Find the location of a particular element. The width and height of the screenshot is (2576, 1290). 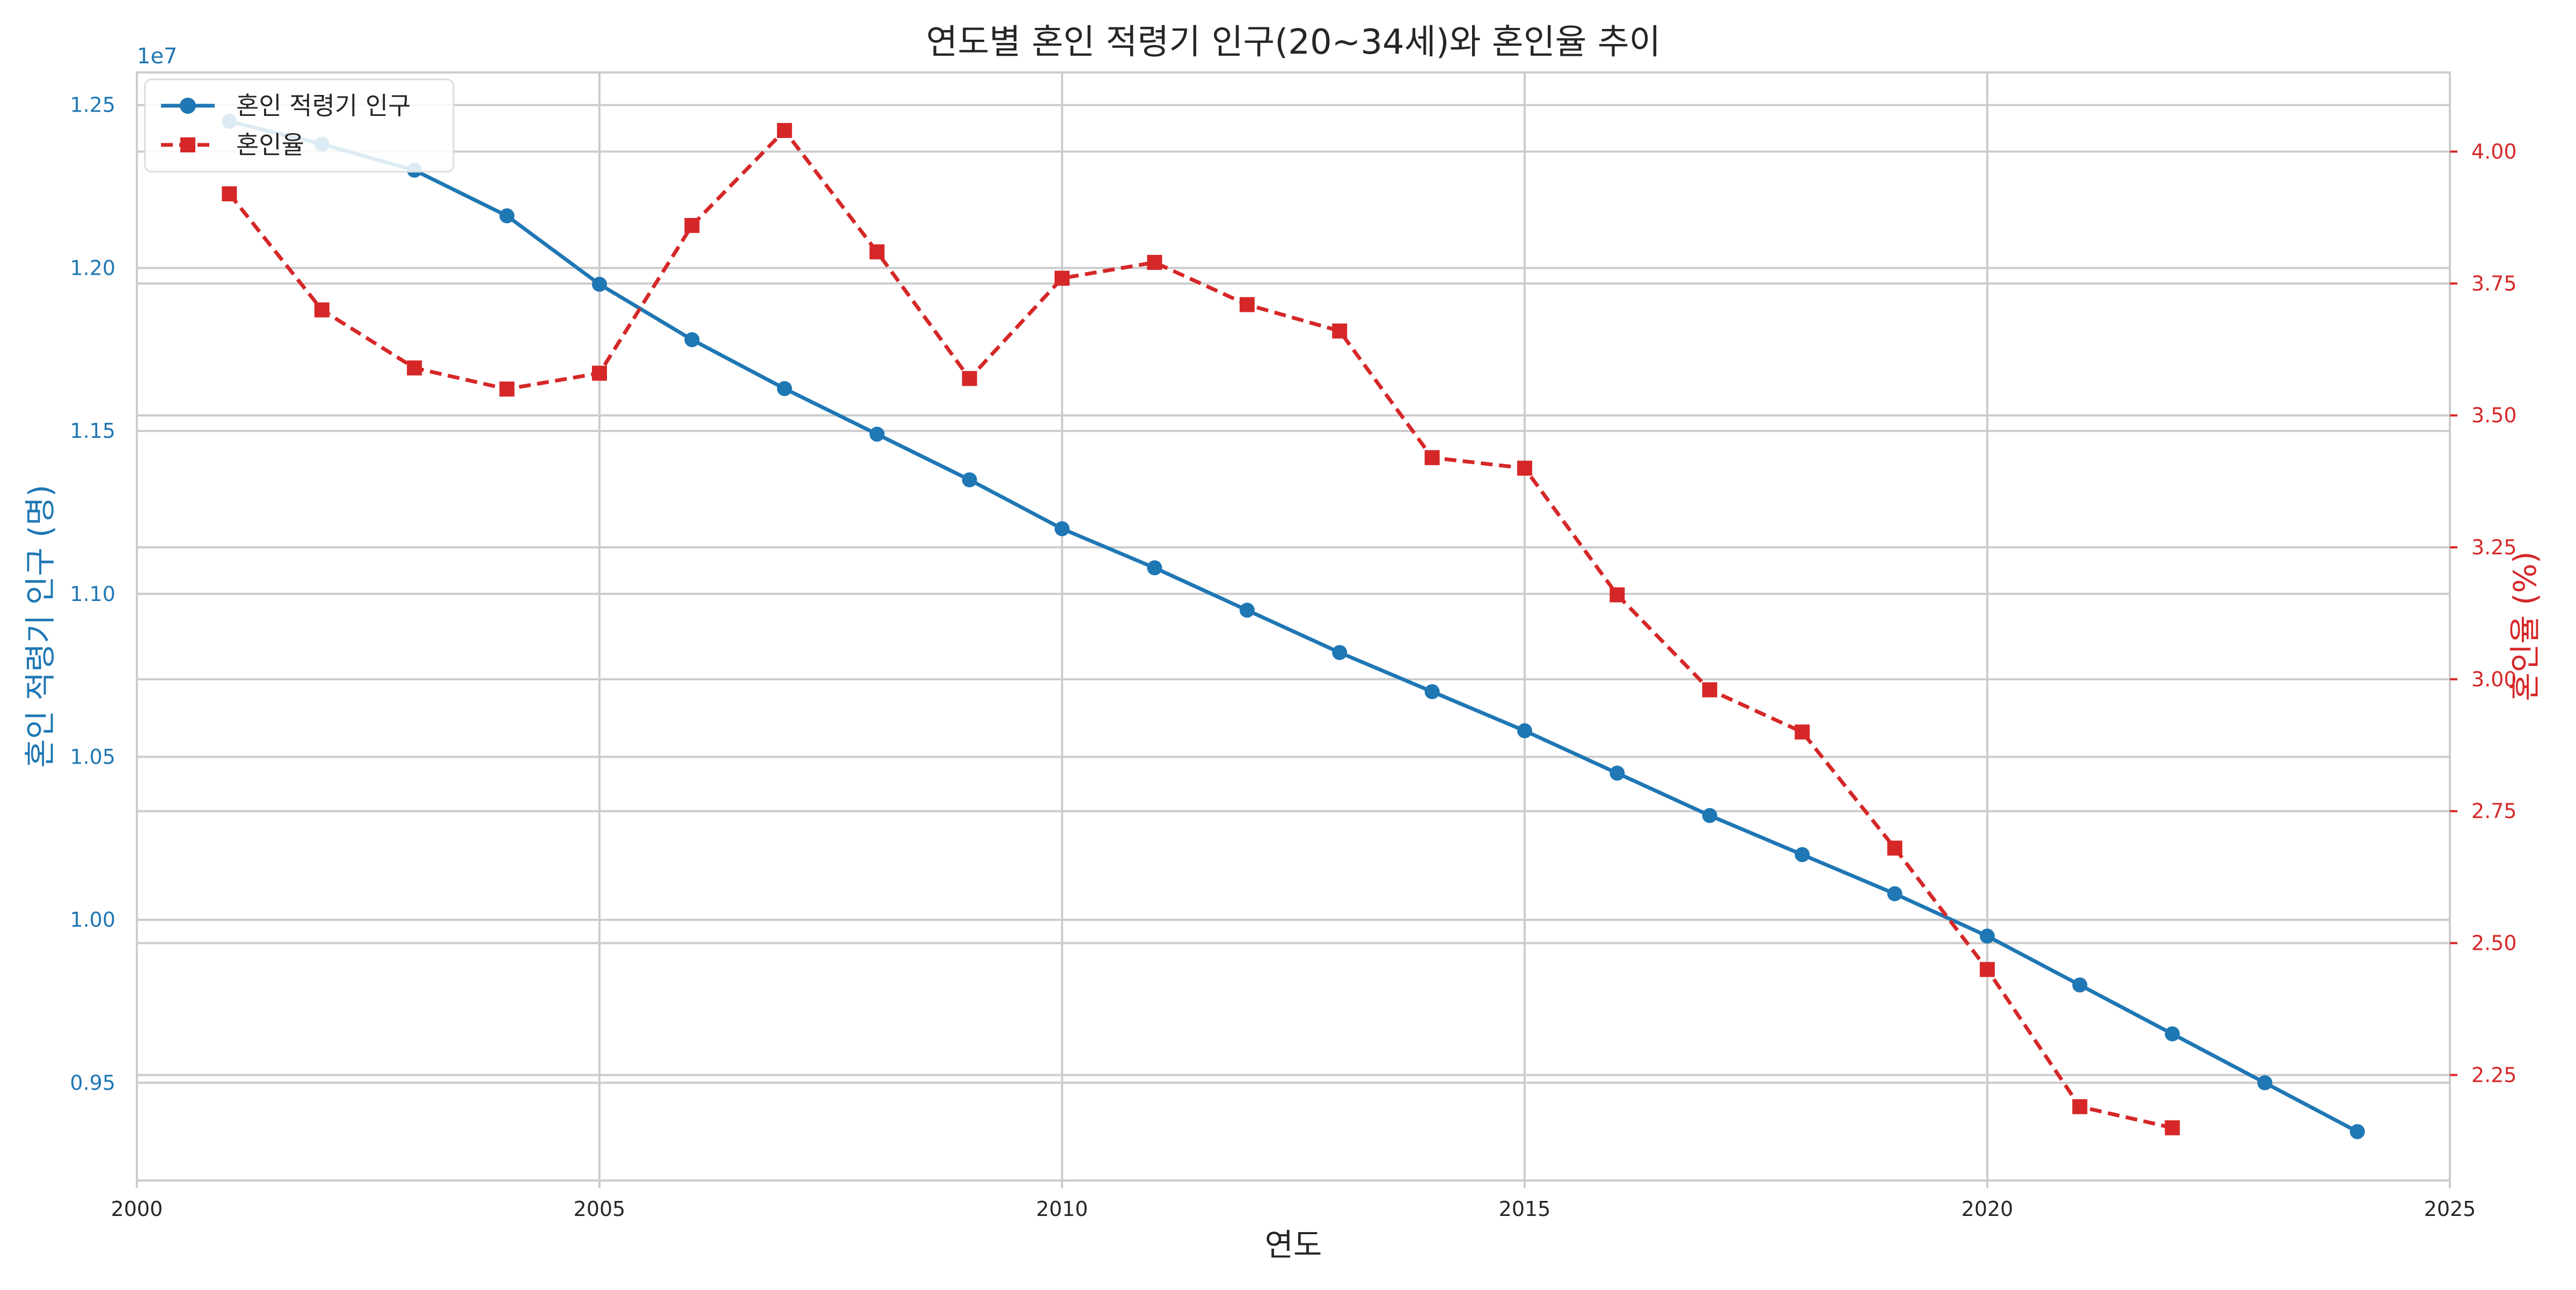

y-left-tick-label: 1.20 is located at coordinates (92, 268).